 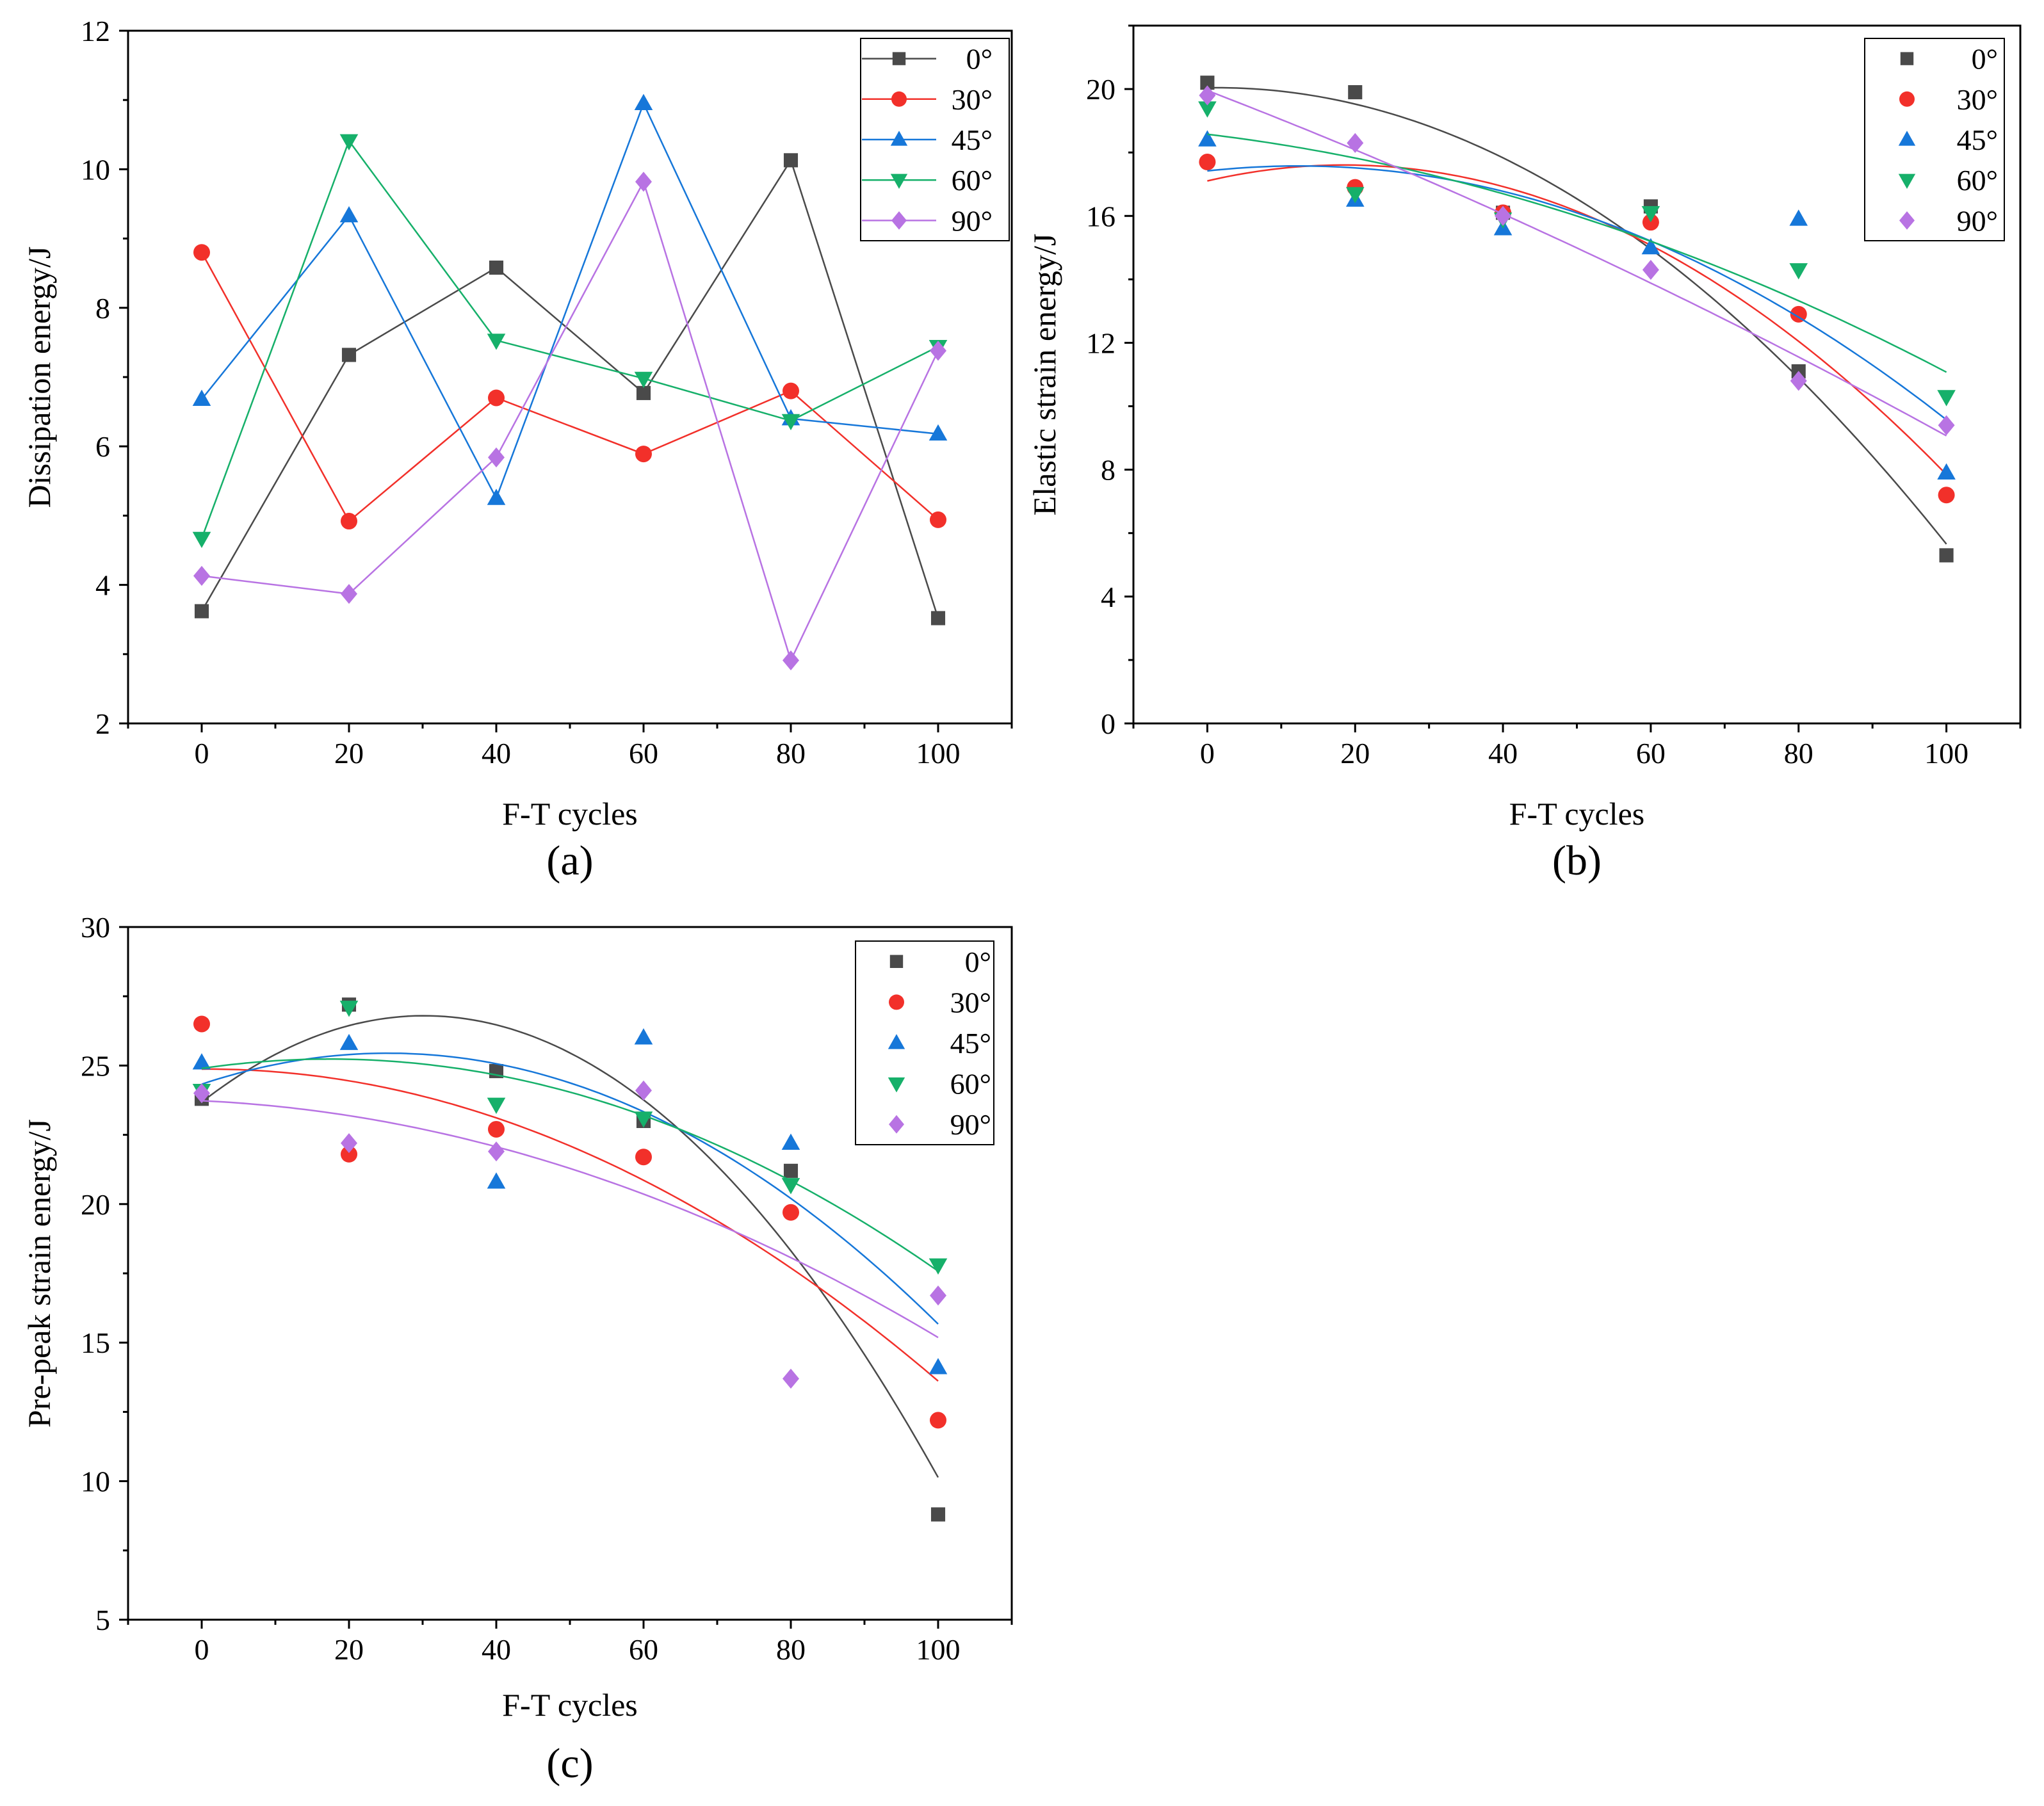 I want to click on series-30deg, so click(x=1577, y=329).